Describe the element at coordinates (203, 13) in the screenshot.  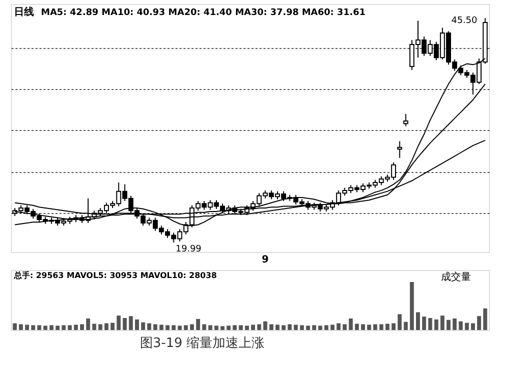
I see `text: MA5: 42.89 MA10: 40.93 MA20: 41.40 MA30: 37.98 MA60: 31.61` at that location.